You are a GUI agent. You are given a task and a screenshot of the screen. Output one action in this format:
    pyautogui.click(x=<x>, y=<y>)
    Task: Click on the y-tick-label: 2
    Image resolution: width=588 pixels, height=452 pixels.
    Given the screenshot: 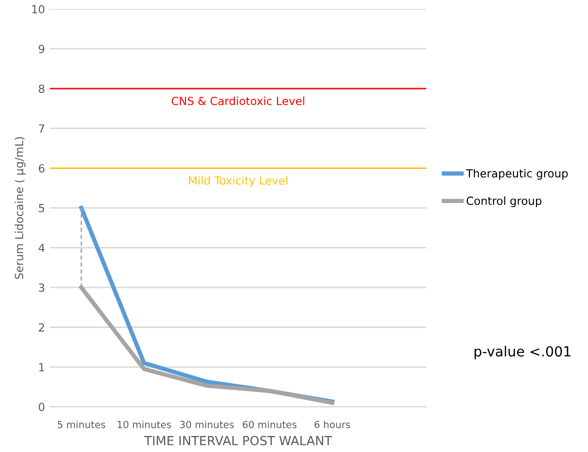 What is the action you would take?
    pyautogui.click(x=41, y=327)
    